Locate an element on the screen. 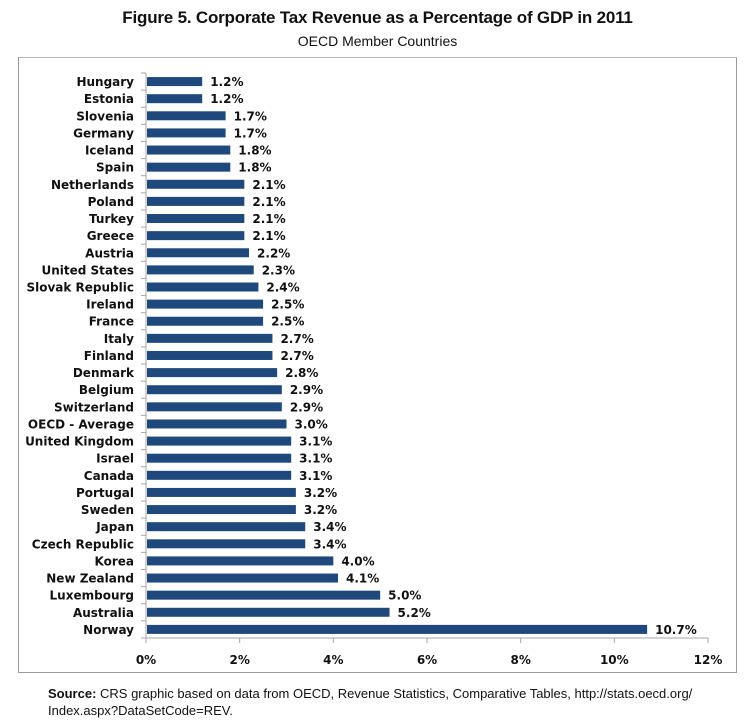  x-tick-label: 12% is located at coordinates (708, 660).